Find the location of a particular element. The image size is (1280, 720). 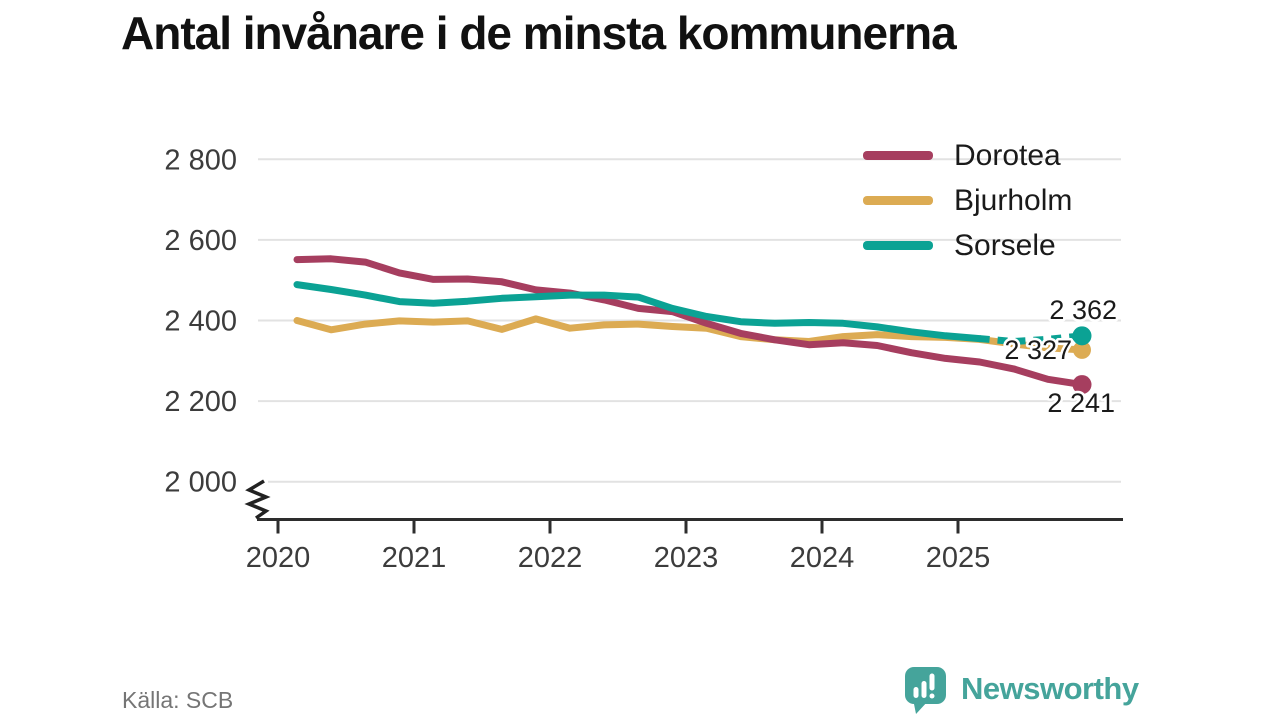

end-point-dorotea is located at coordinates (1082, 385).